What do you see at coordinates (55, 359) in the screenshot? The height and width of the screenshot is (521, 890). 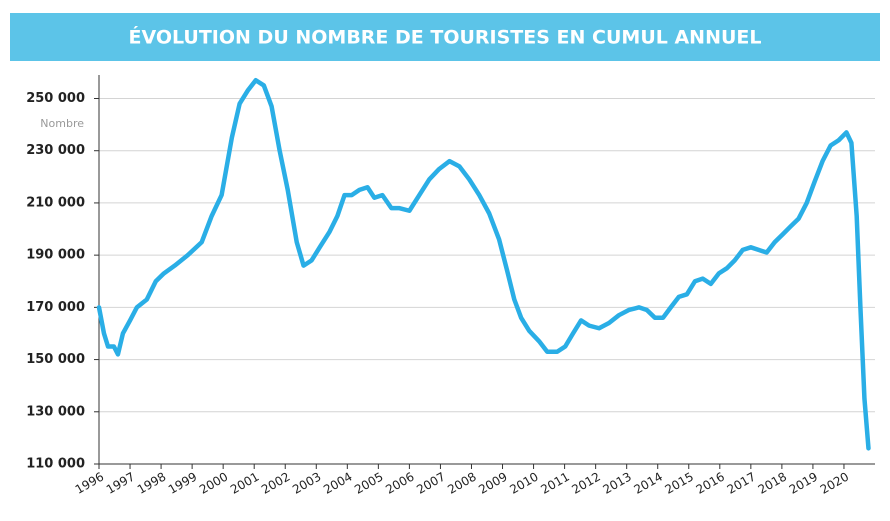 I see `y-tick-label: 150 000` at bounding box center [55, 359].